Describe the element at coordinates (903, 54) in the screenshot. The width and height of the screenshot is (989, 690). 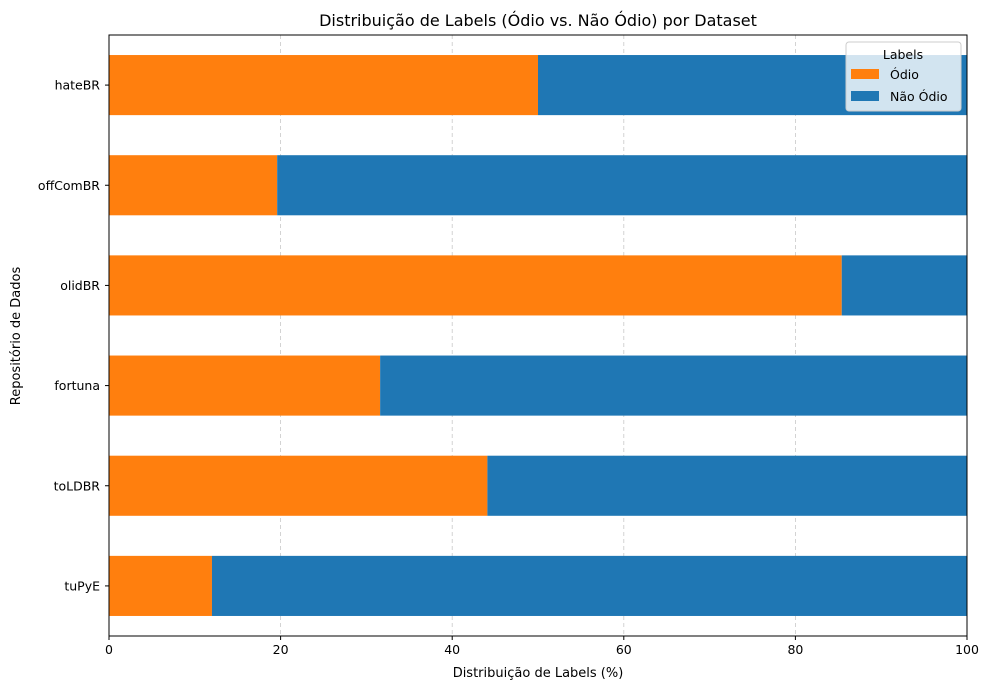
I see `legend-title: Labels` at that location.